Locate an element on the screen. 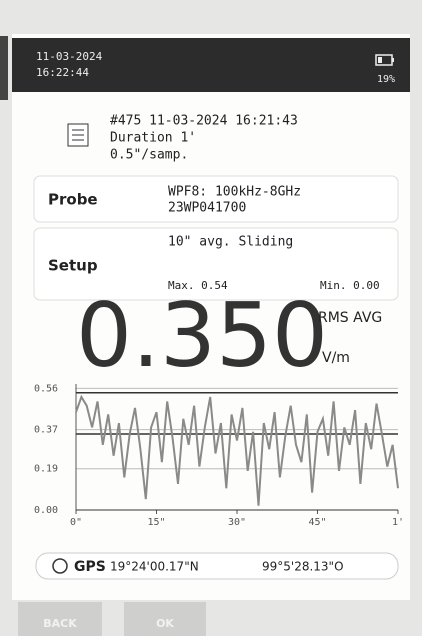 Image resolution: width=422 pixels, height=636 pixels. probe-serial: 23WP041700 is located at coordinates (207, 208).